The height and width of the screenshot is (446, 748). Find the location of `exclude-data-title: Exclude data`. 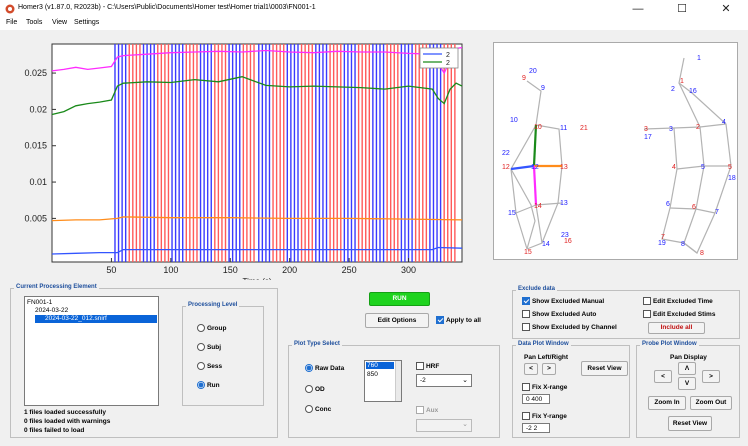

exclude-data-title: Exclude data is located at coordinates (537, 289).